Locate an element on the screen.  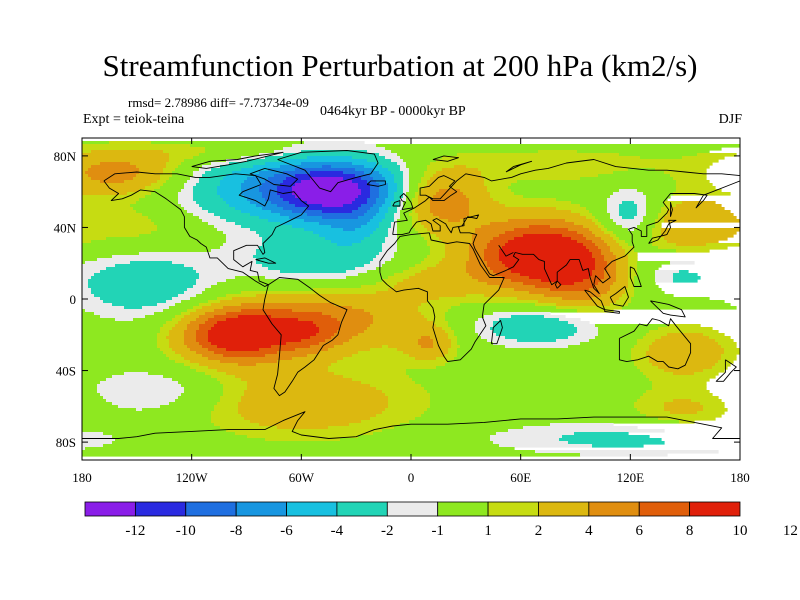
x-tick-label: 60W is located at coordinates (302, 477).